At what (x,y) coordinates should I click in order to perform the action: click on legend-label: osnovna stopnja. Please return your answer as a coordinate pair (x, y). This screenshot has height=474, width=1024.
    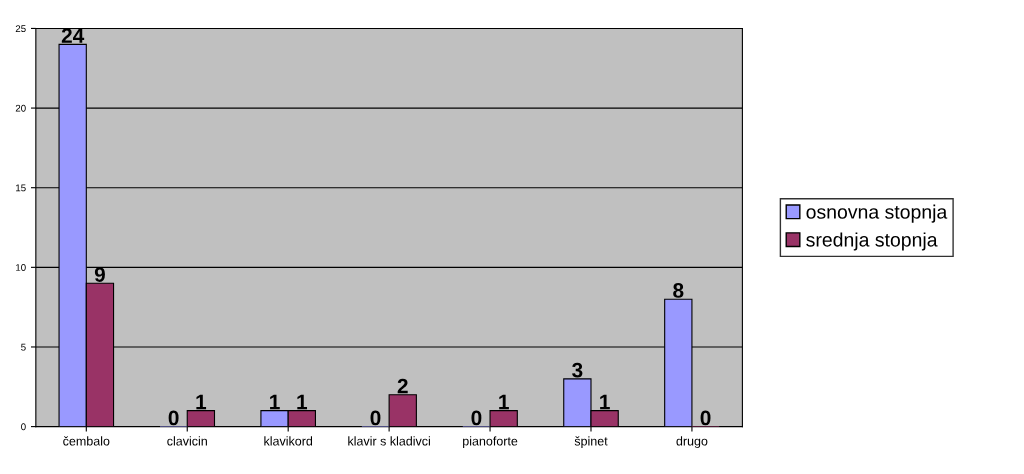
    Looking at the image, I should click on (877, 213).